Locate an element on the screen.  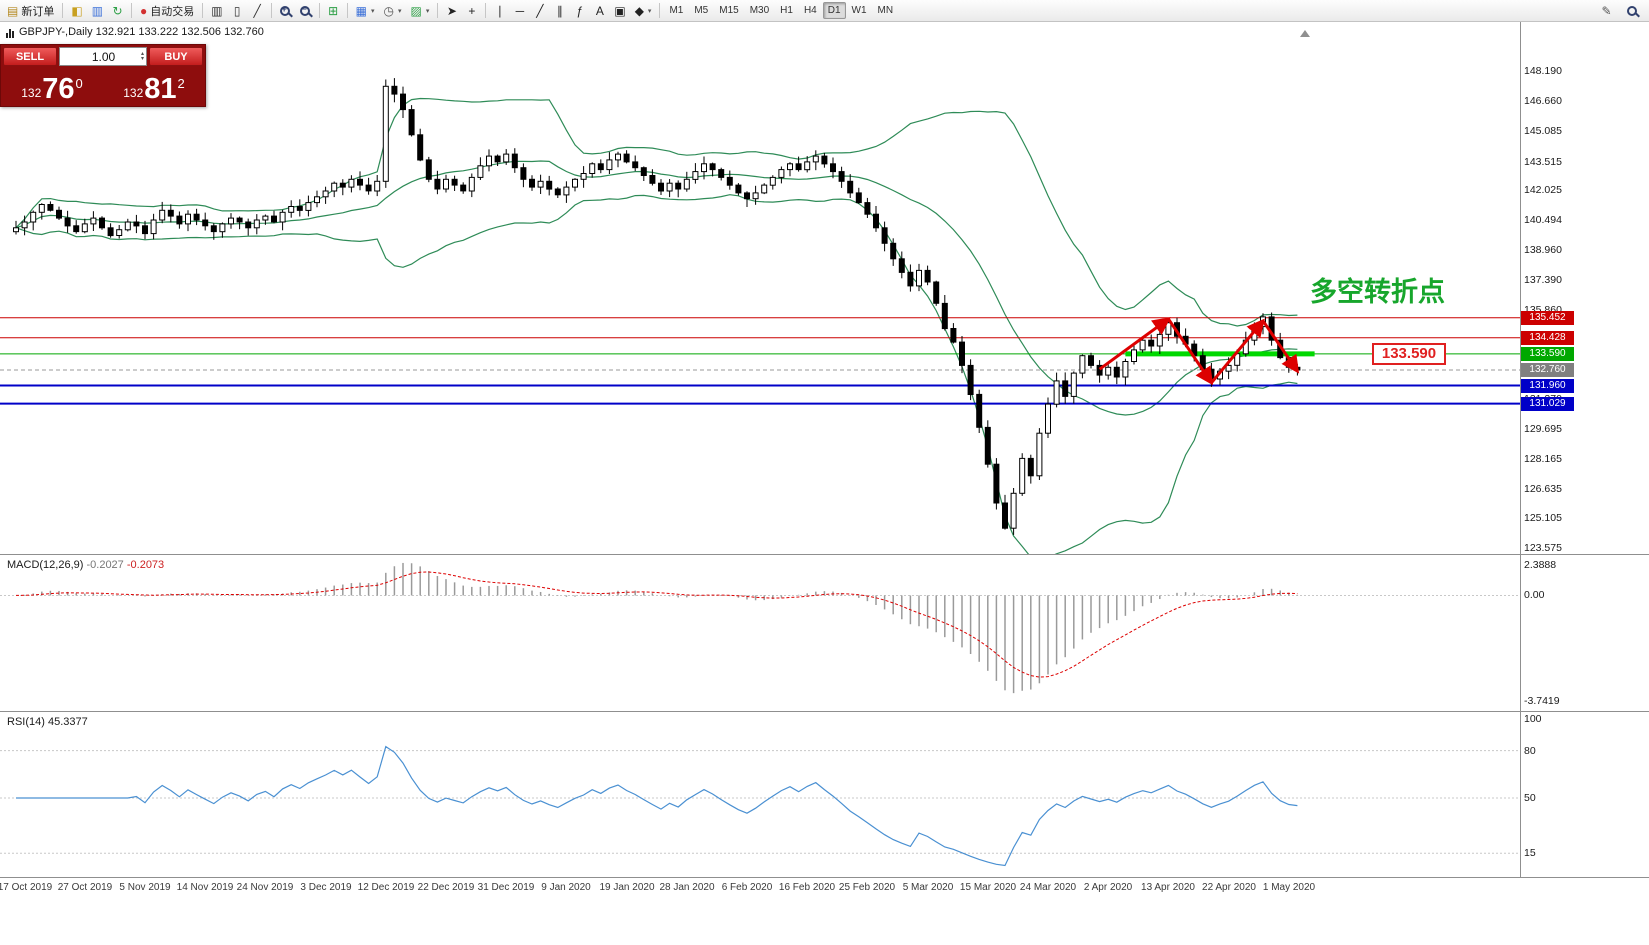
panel-splitter-rsi is located at coordinates (824, 711).